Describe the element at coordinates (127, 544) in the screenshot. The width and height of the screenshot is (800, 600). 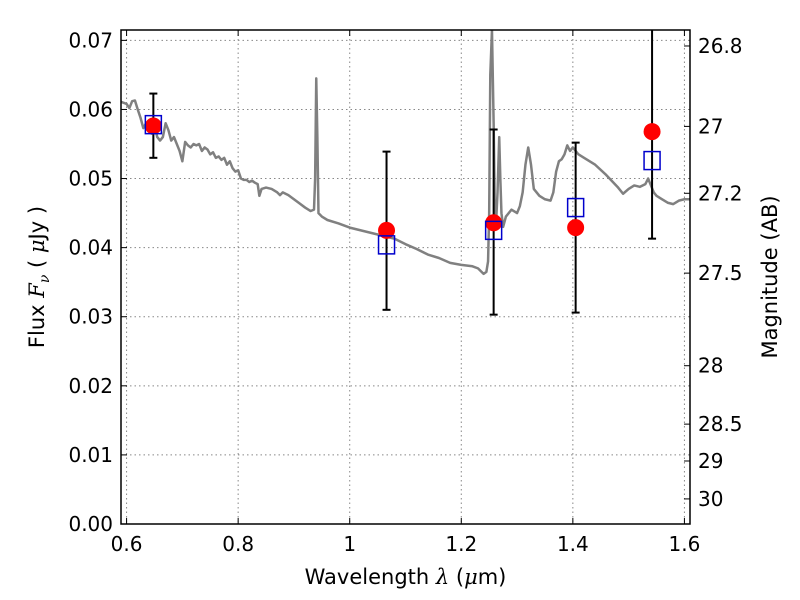
I see `x-tick-label: 0.6` at that location.